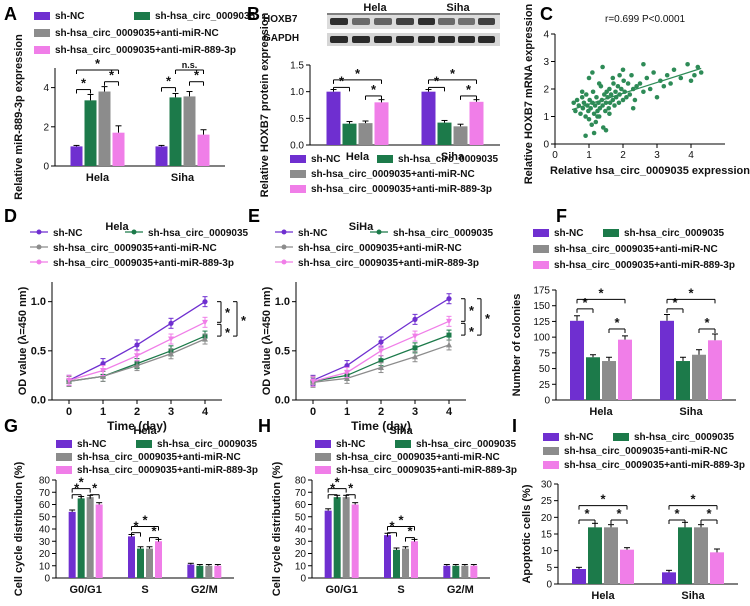 This screenshot has height=606, width=750. I want to click on legend-entry: sh-hsa_circ_0009035, so click(443, 233).